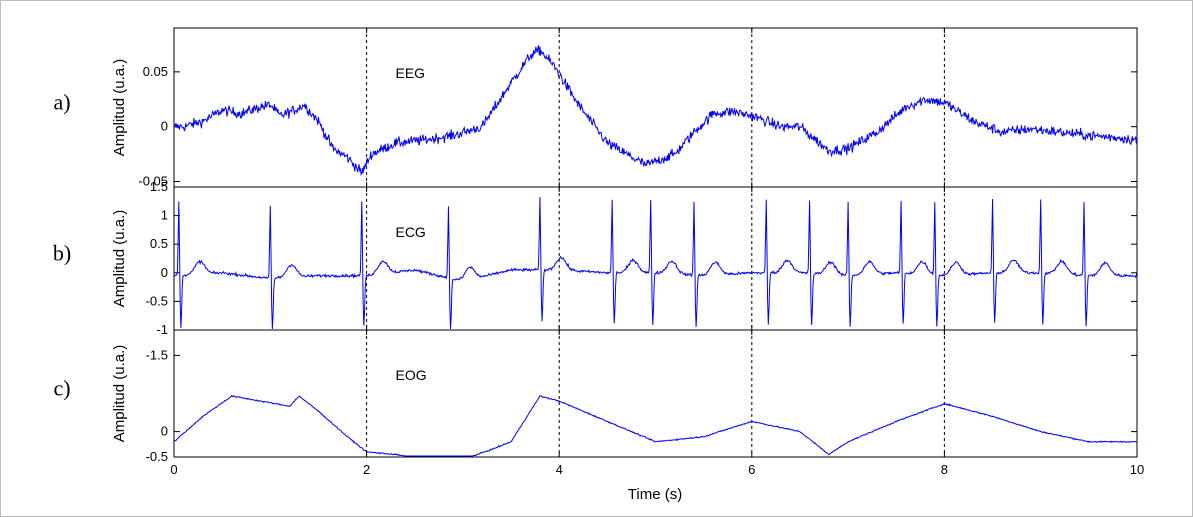 Image resolution: width=1193 pixels, height=517 pixels. Describe the element at coordinates (61, 388) in the screenshot. I see `panel-letter: c)` at that location.